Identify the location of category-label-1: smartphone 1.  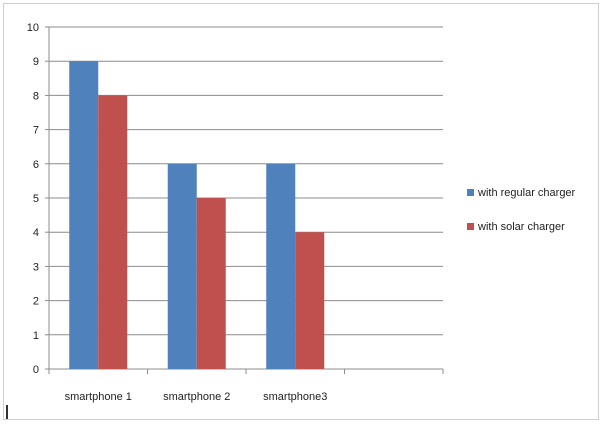
(98, 397).